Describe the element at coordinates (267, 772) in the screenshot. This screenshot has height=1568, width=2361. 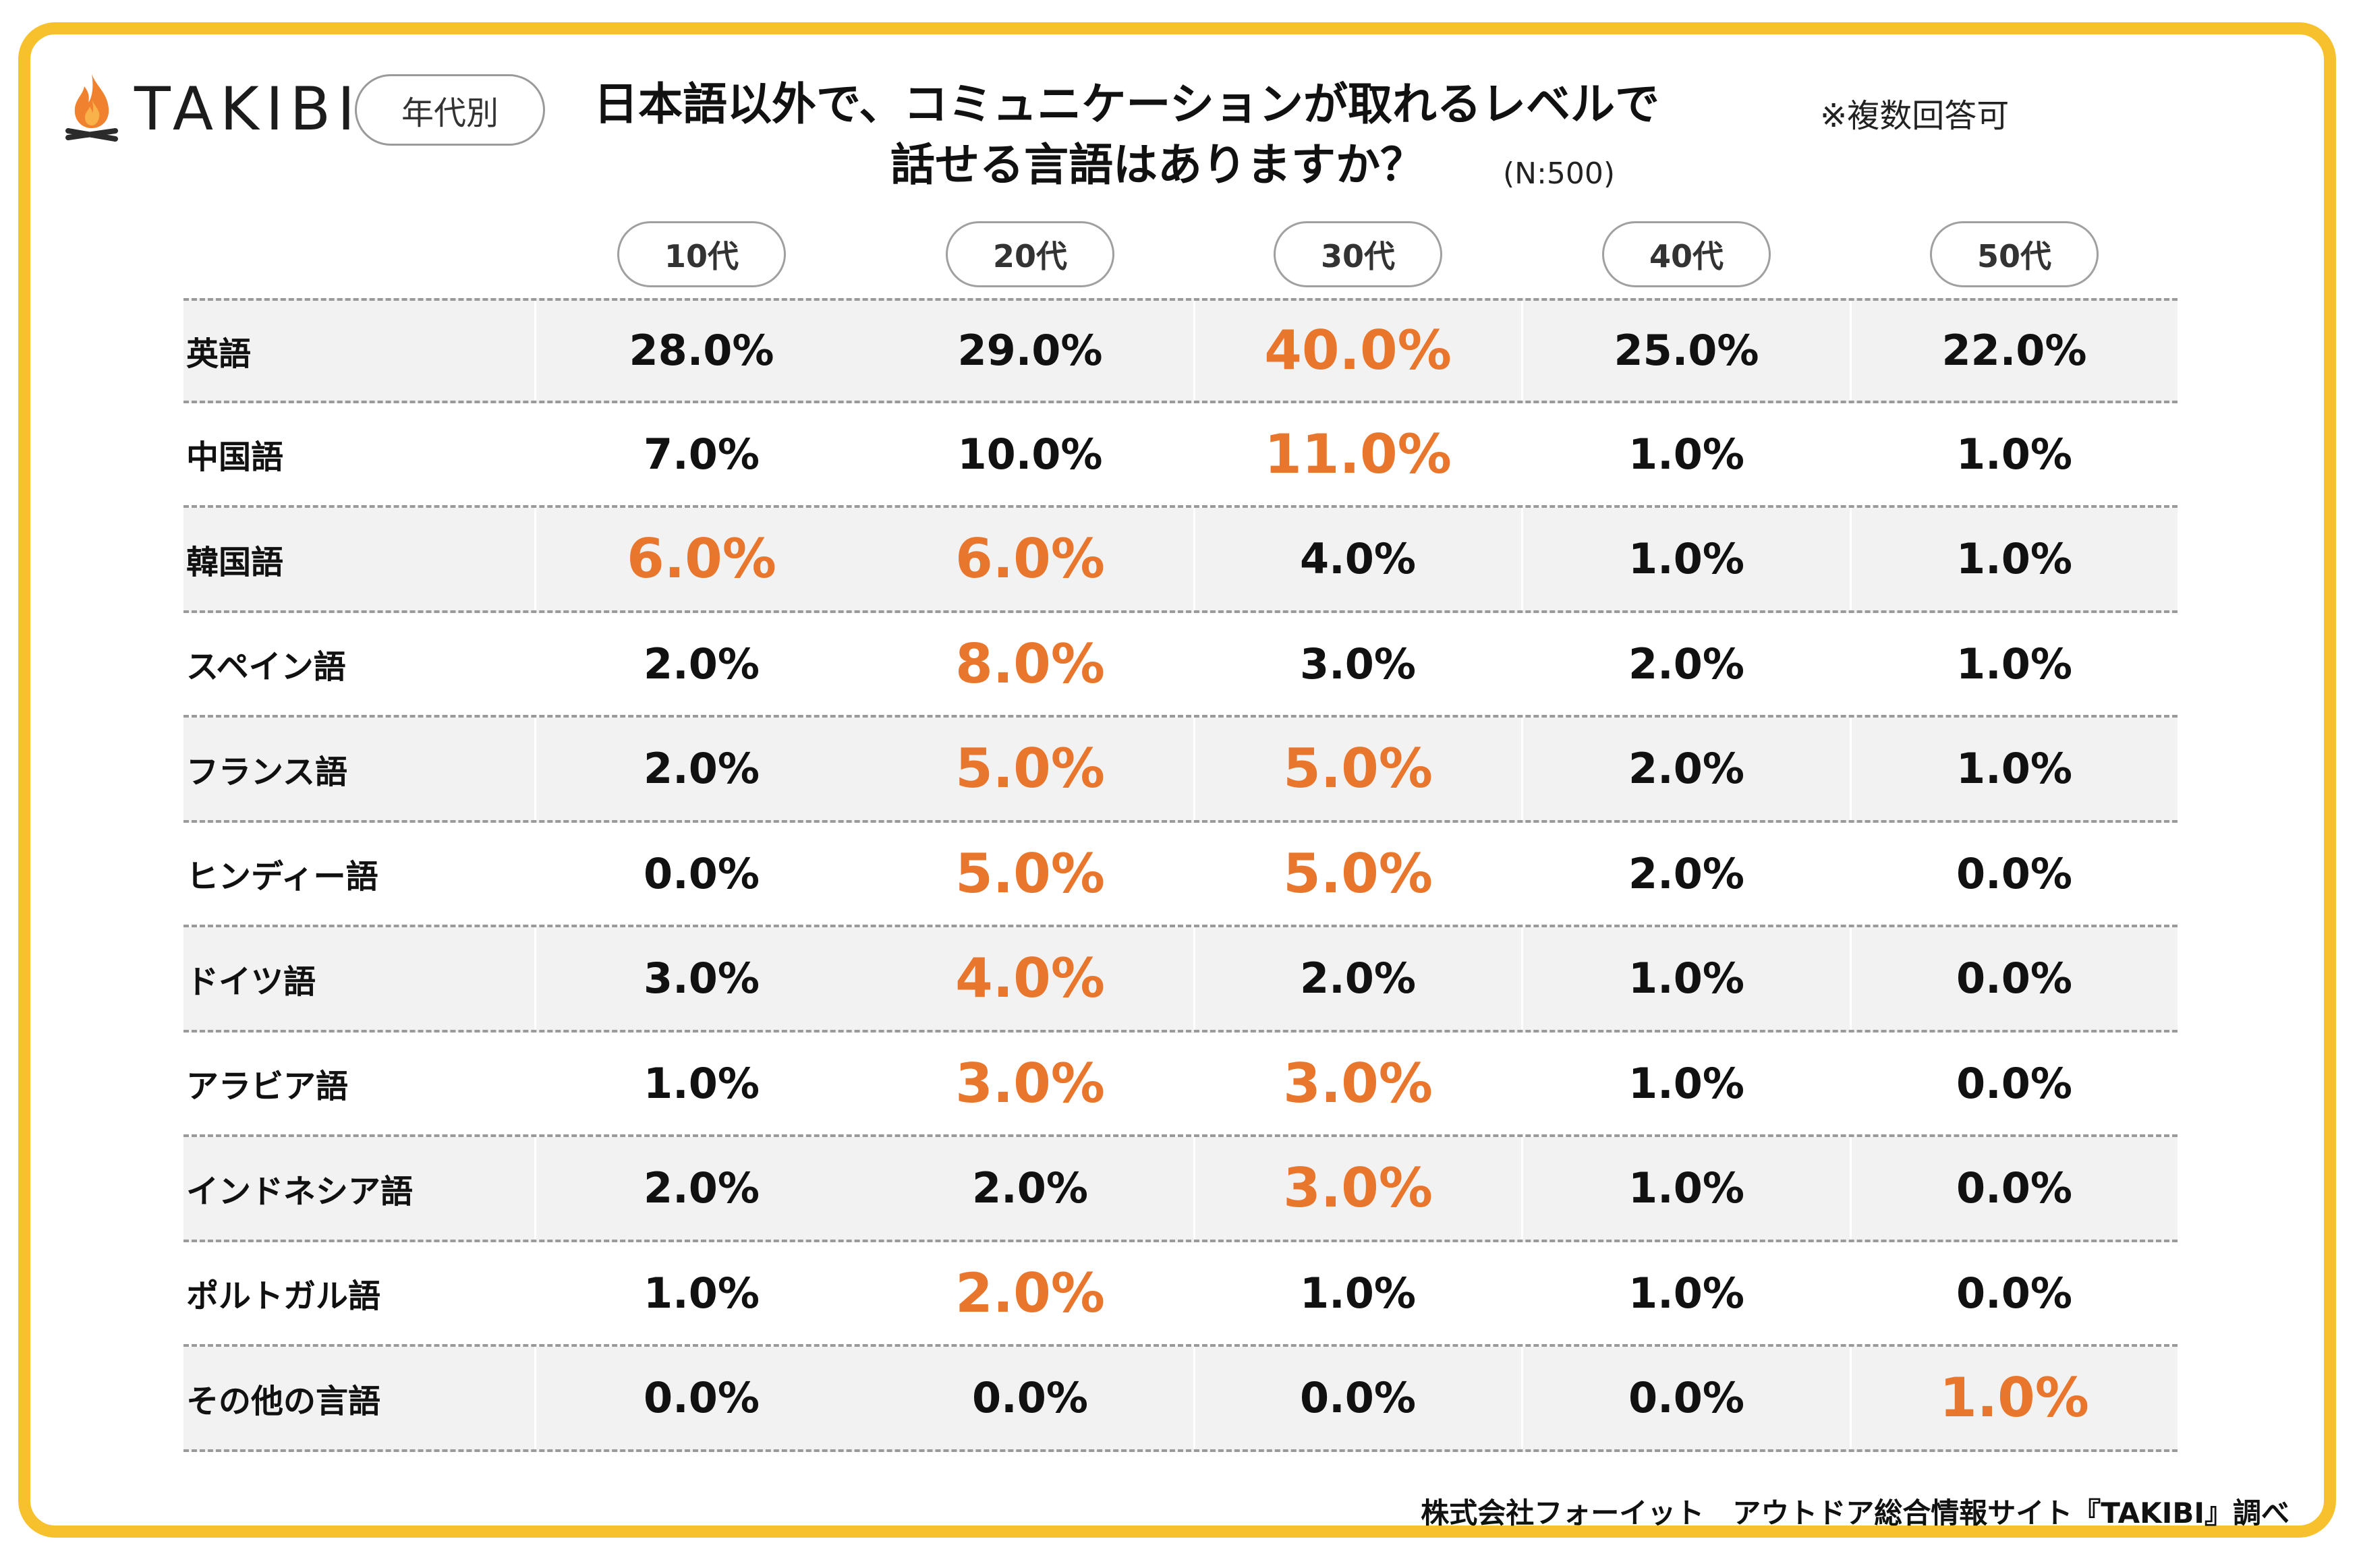
I see `row-label: フランス語` at that location.